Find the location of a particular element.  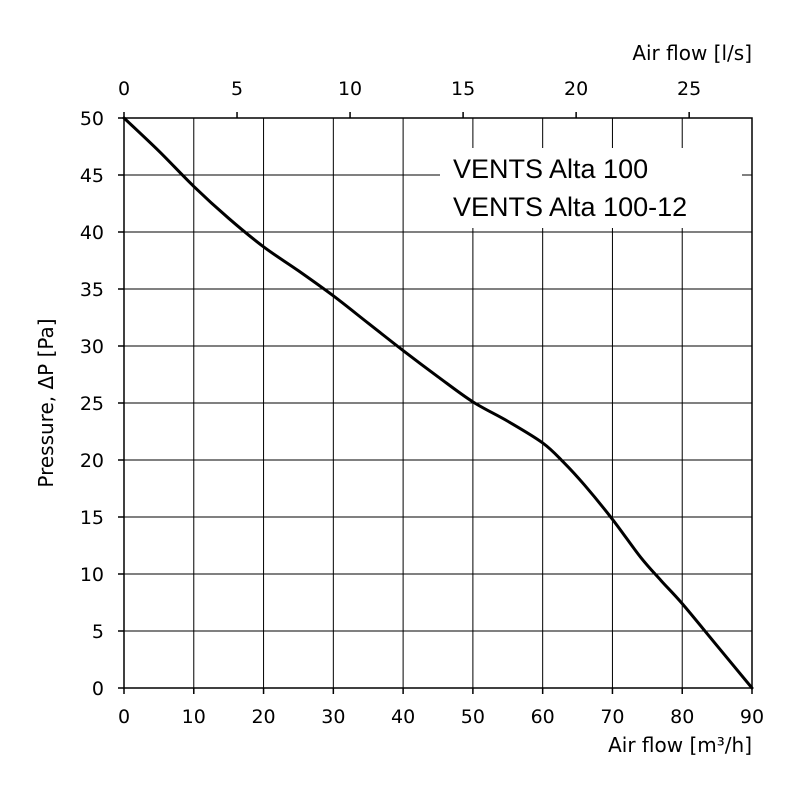

x2-tick-label-1: 5 is located at coordinates (237, 89).